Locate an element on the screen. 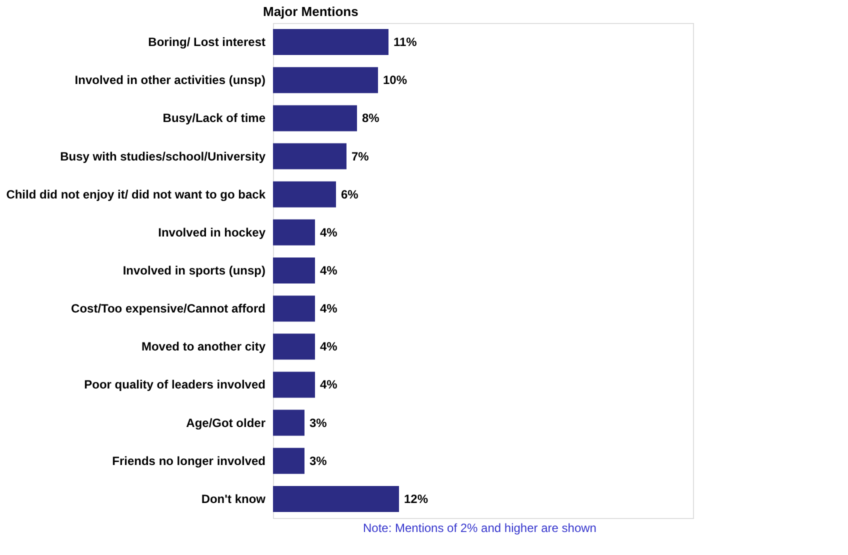 This screenshot has height=555, width=848. y-tick-label: Don't know is located at coordinates (233, 499).